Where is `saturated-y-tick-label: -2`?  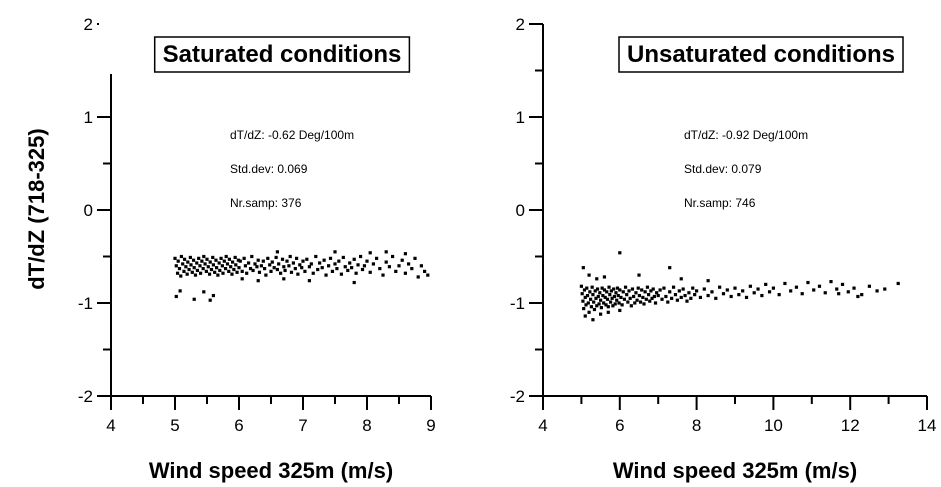
saturated-y-tick-label: -2 is located at coordinates (85, 396).